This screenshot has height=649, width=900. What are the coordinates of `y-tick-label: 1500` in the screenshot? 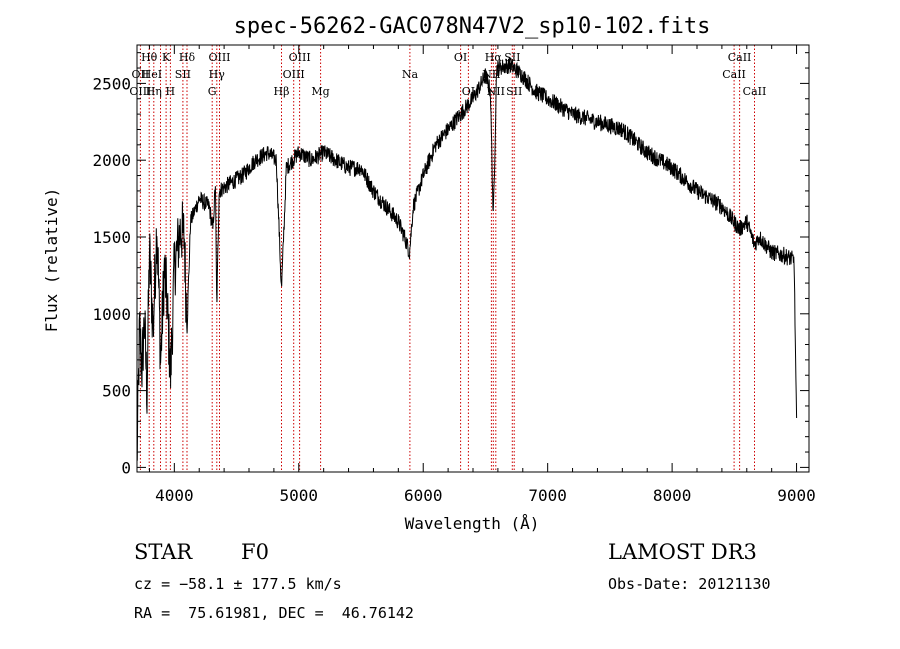 It's located at (111, 237).